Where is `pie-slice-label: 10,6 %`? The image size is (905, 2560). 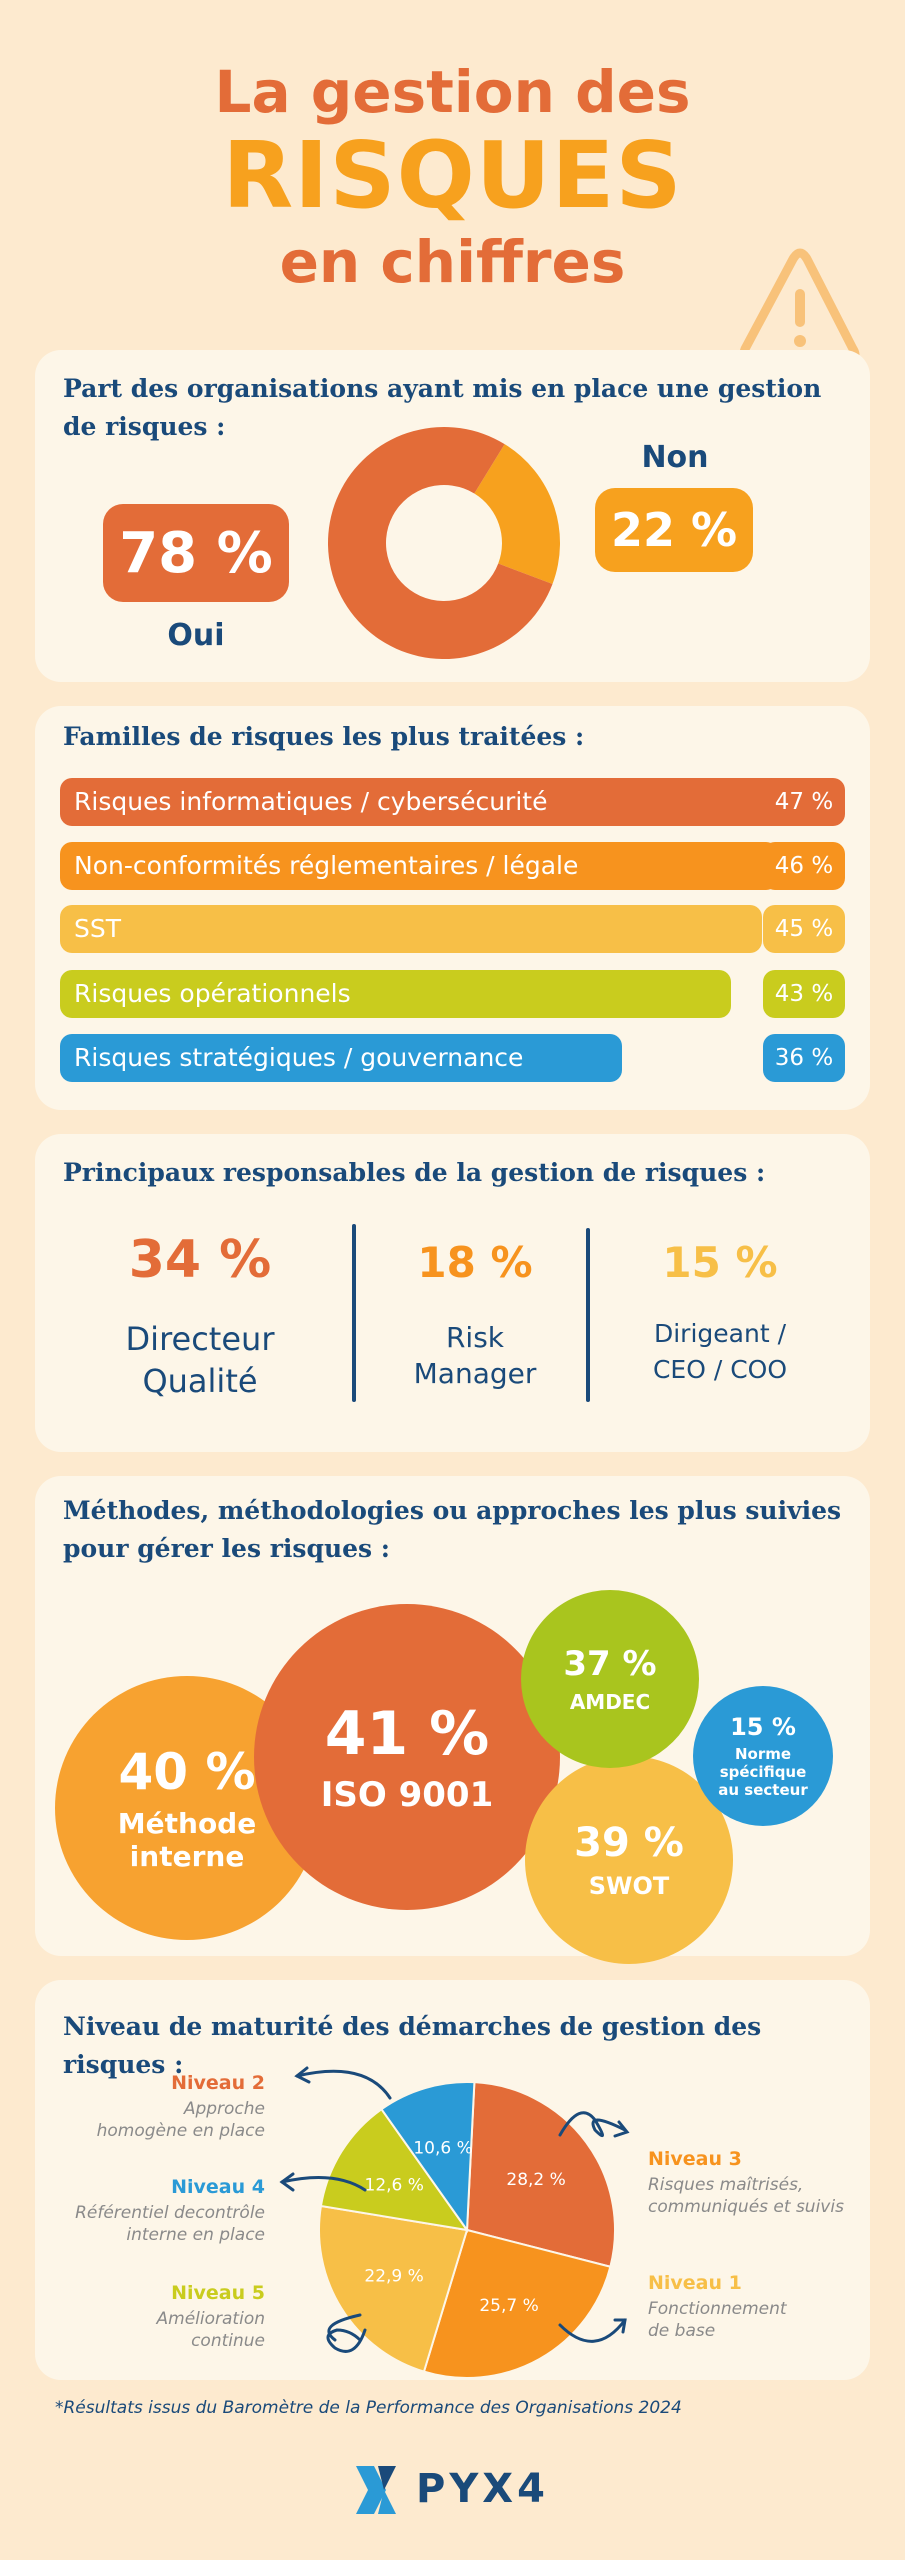
pie-slice-label: 10,6 % is located at coordinates (442, 2149).